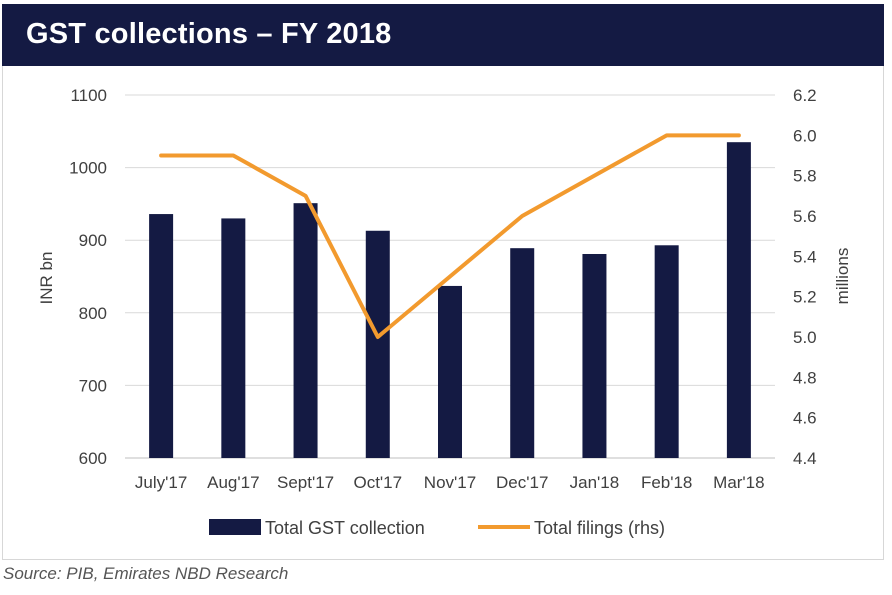 The height and width of the screenshot is (595, 892). Describe the element at coordinates (842, 276) in the screenshot. I see `y2-axis-title: millions` at that location.